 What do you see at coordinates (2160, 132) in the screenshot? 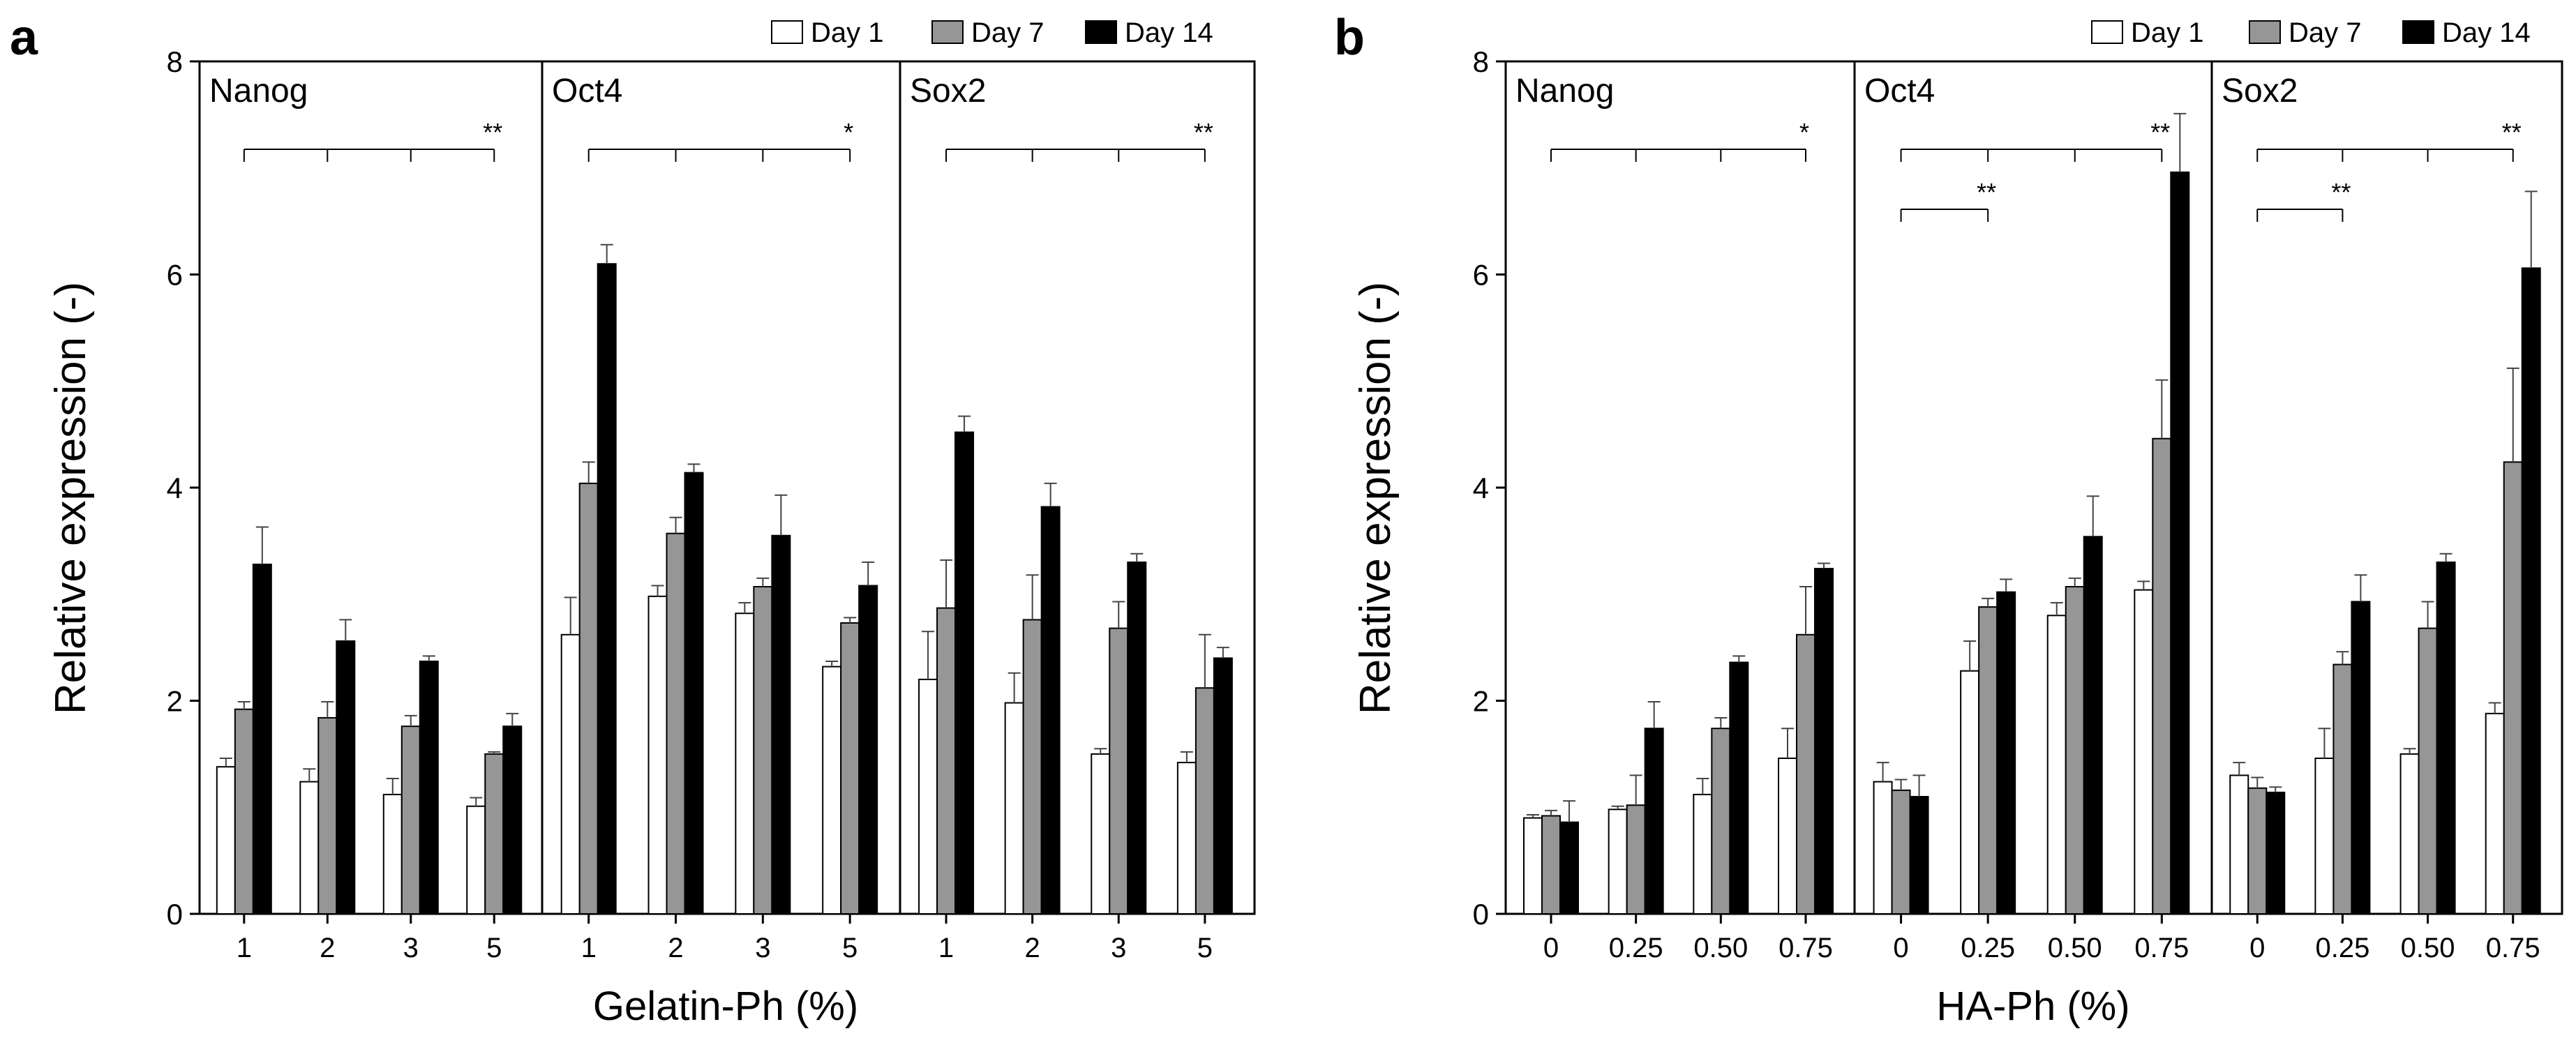
I see `sig-label-b-oct4-1: **` at bounding box center [2160, 132].